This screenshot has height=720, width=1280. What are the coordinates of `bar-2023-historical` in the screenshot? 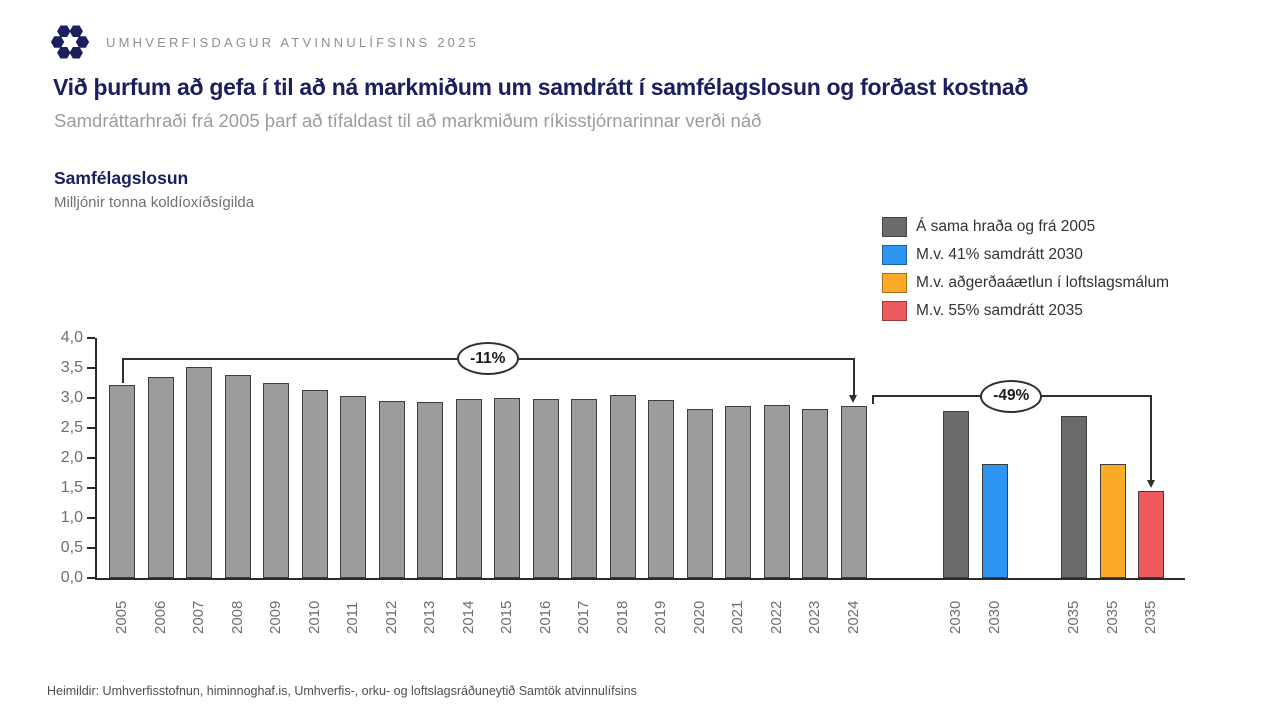 It's located at (815, 493).